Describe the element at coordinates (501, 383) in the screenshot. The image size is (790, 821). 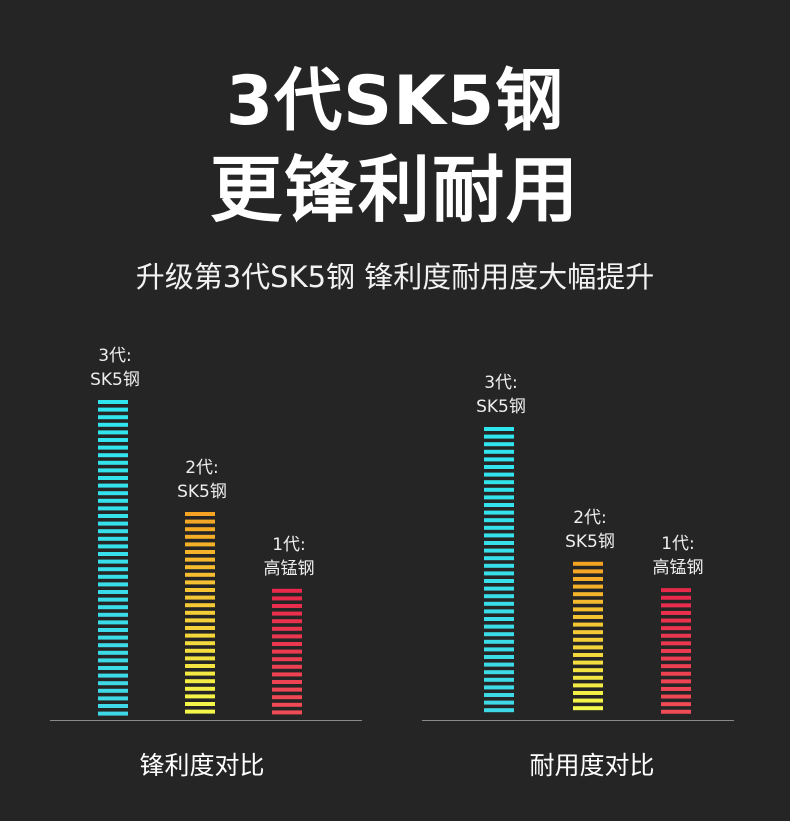
I see `bar-label-line: 3代:` at that location.